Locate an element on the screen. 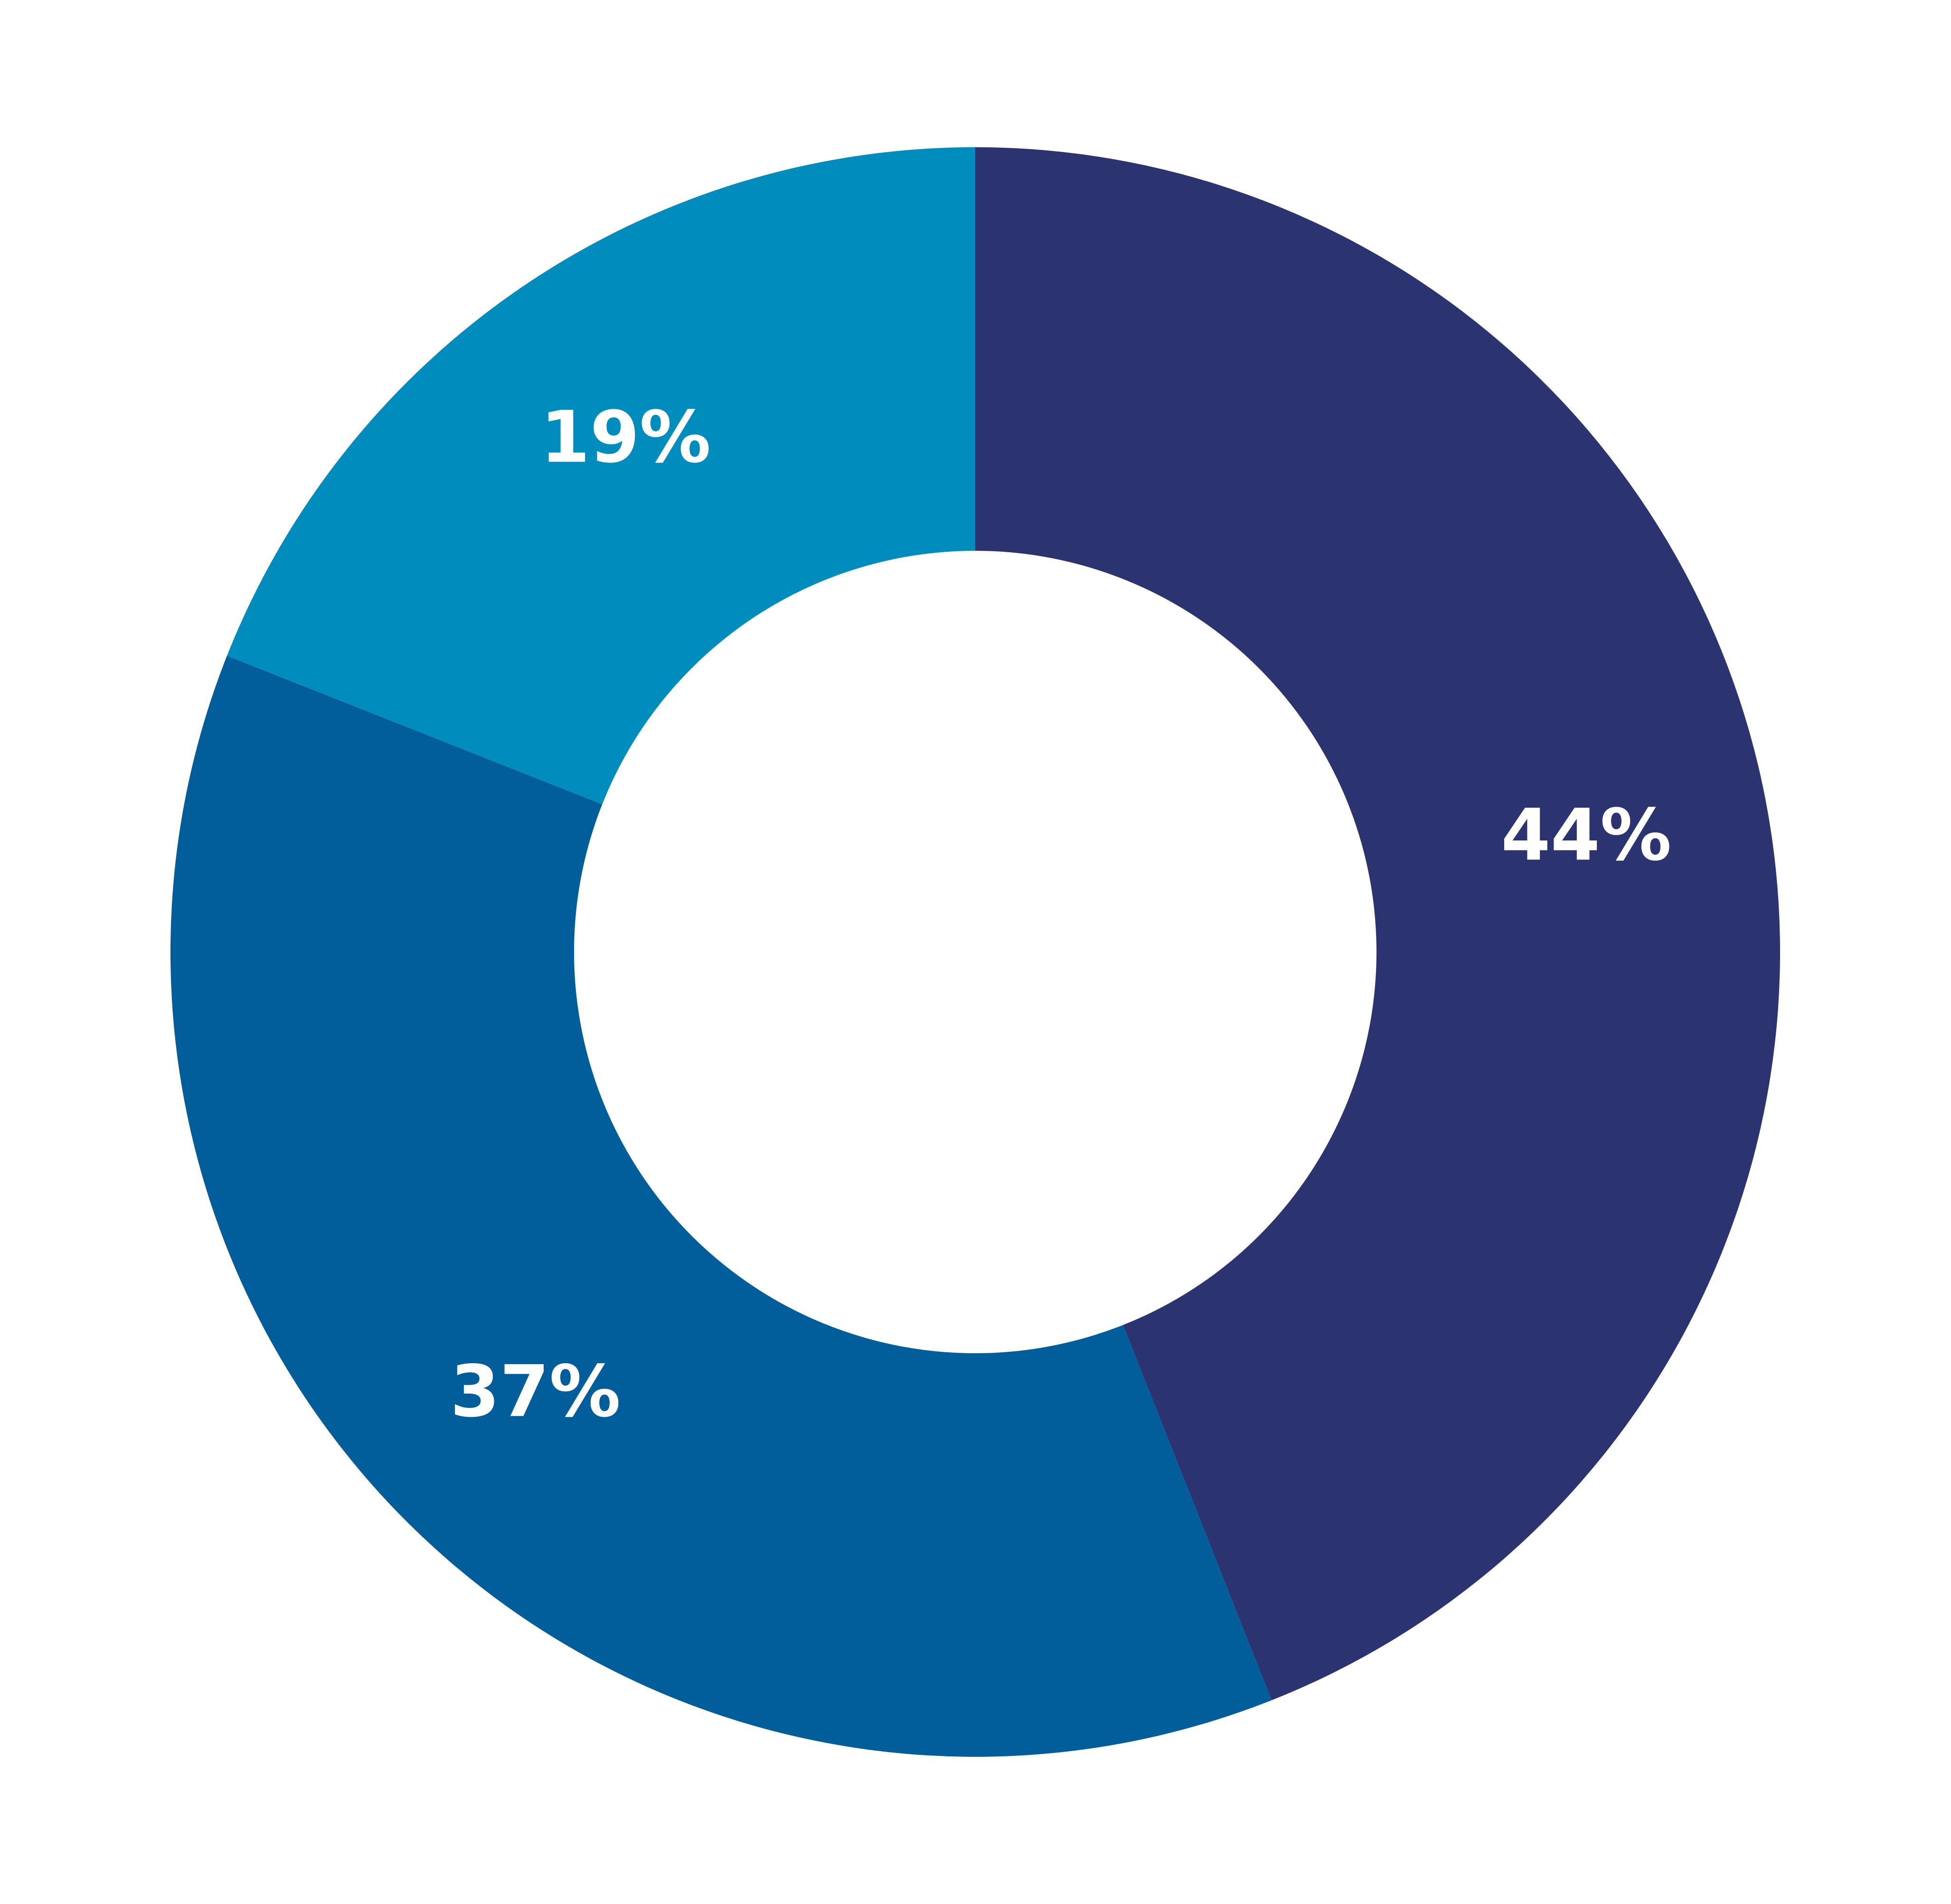 Image resolution: width=1951 pixels, height=1904 pixels. slice-label-44: 44% is located at coordinates (1586, 836).